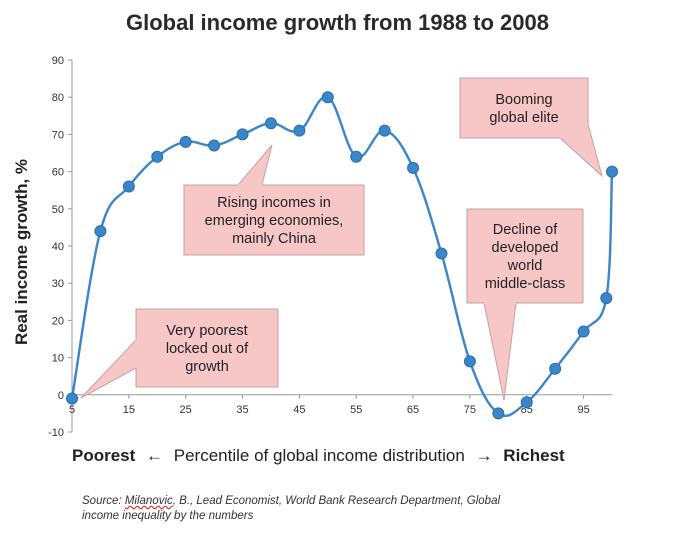 The width and height of the screenshot is (675, 552). I want to click on chart-title: Global income growth from 1988 to 2008, so click(337, 22).